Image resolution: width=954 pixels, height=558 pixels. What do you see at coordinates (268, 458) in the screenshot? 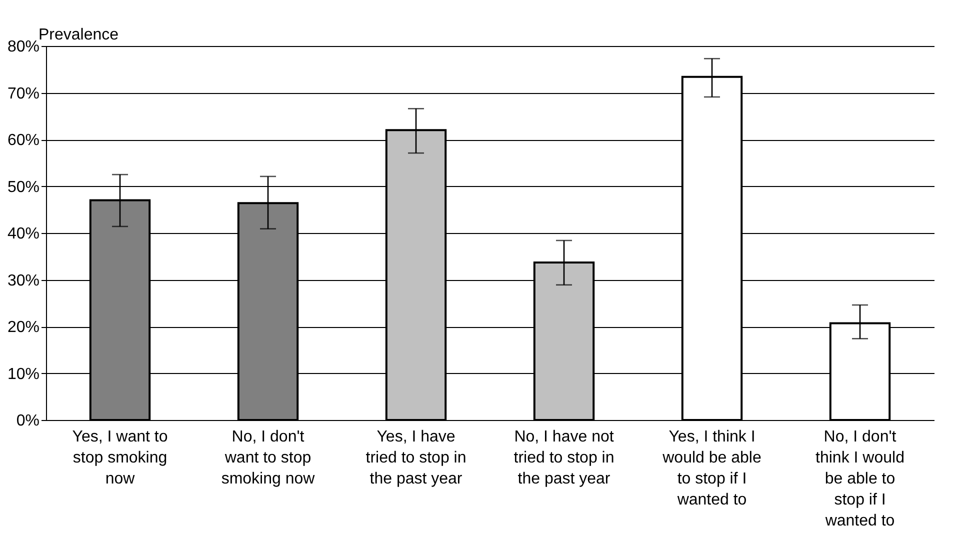
I see `x-tick-label: No, I don't want to stop smoking now` at bounding box center [268, 458].